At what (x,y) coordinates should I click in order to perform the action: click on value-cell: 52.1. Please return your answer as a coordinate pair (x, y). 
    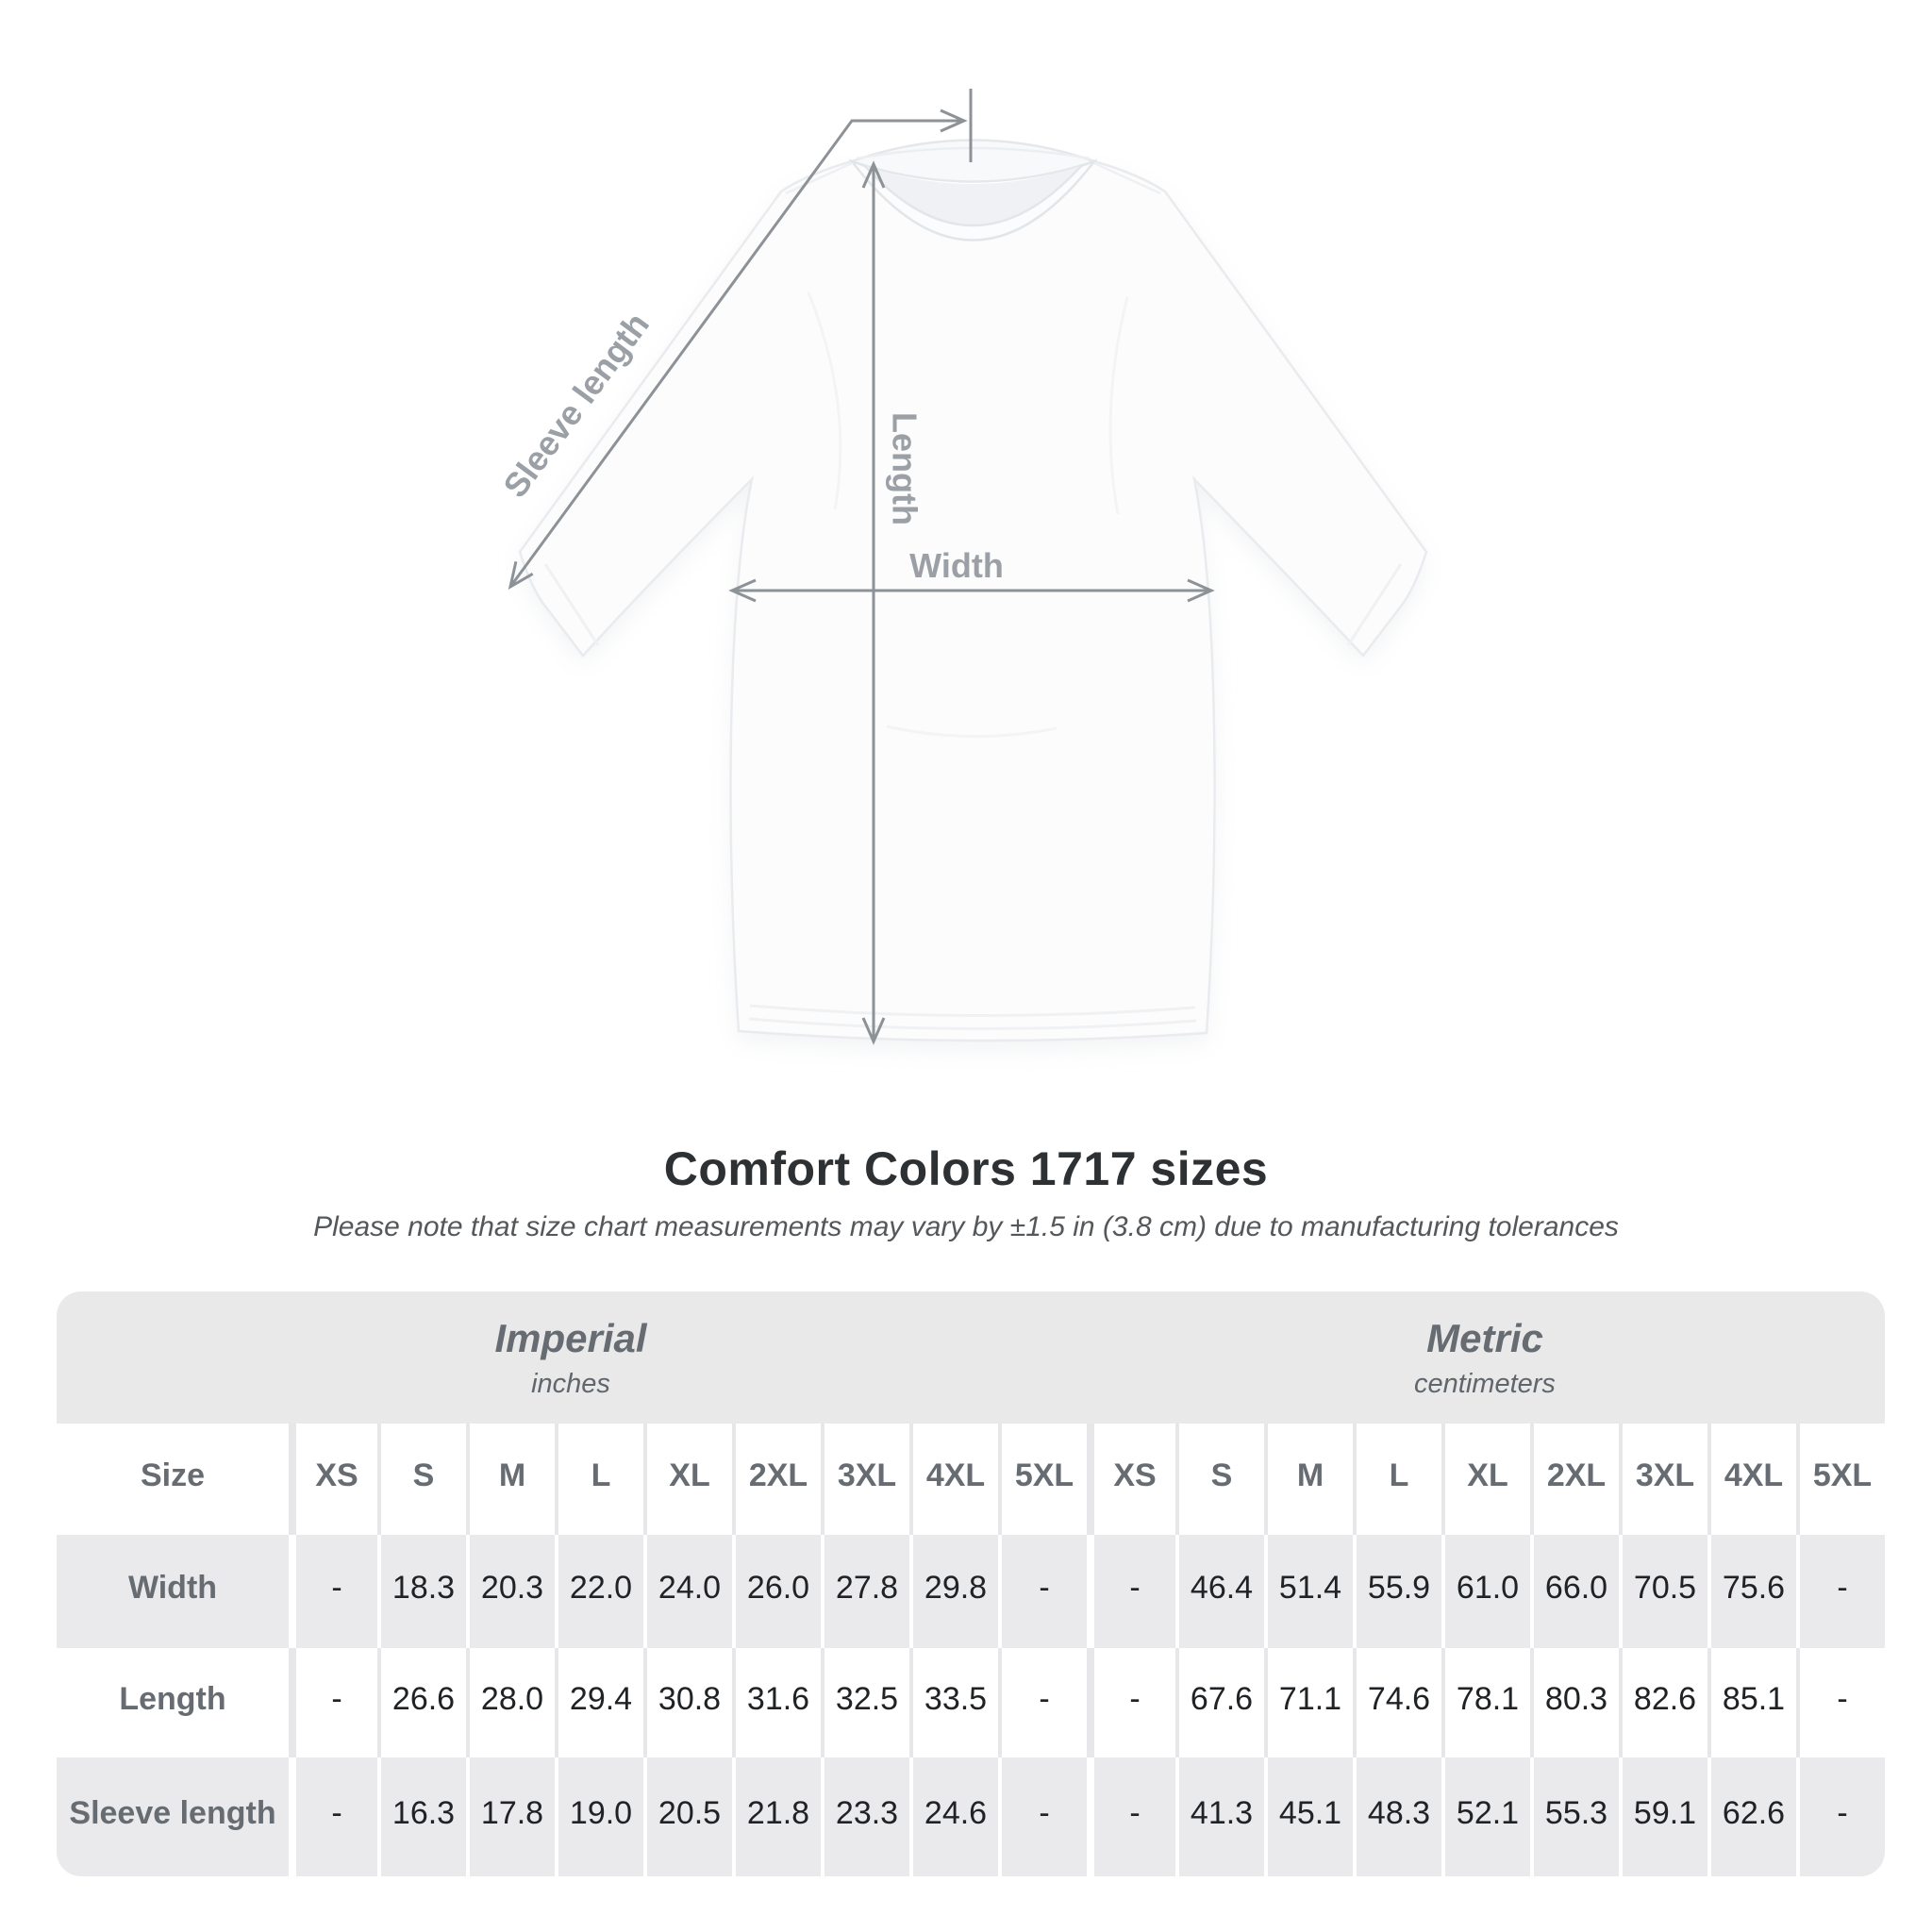
    Looking at the image, I should click on (1486, 1817).